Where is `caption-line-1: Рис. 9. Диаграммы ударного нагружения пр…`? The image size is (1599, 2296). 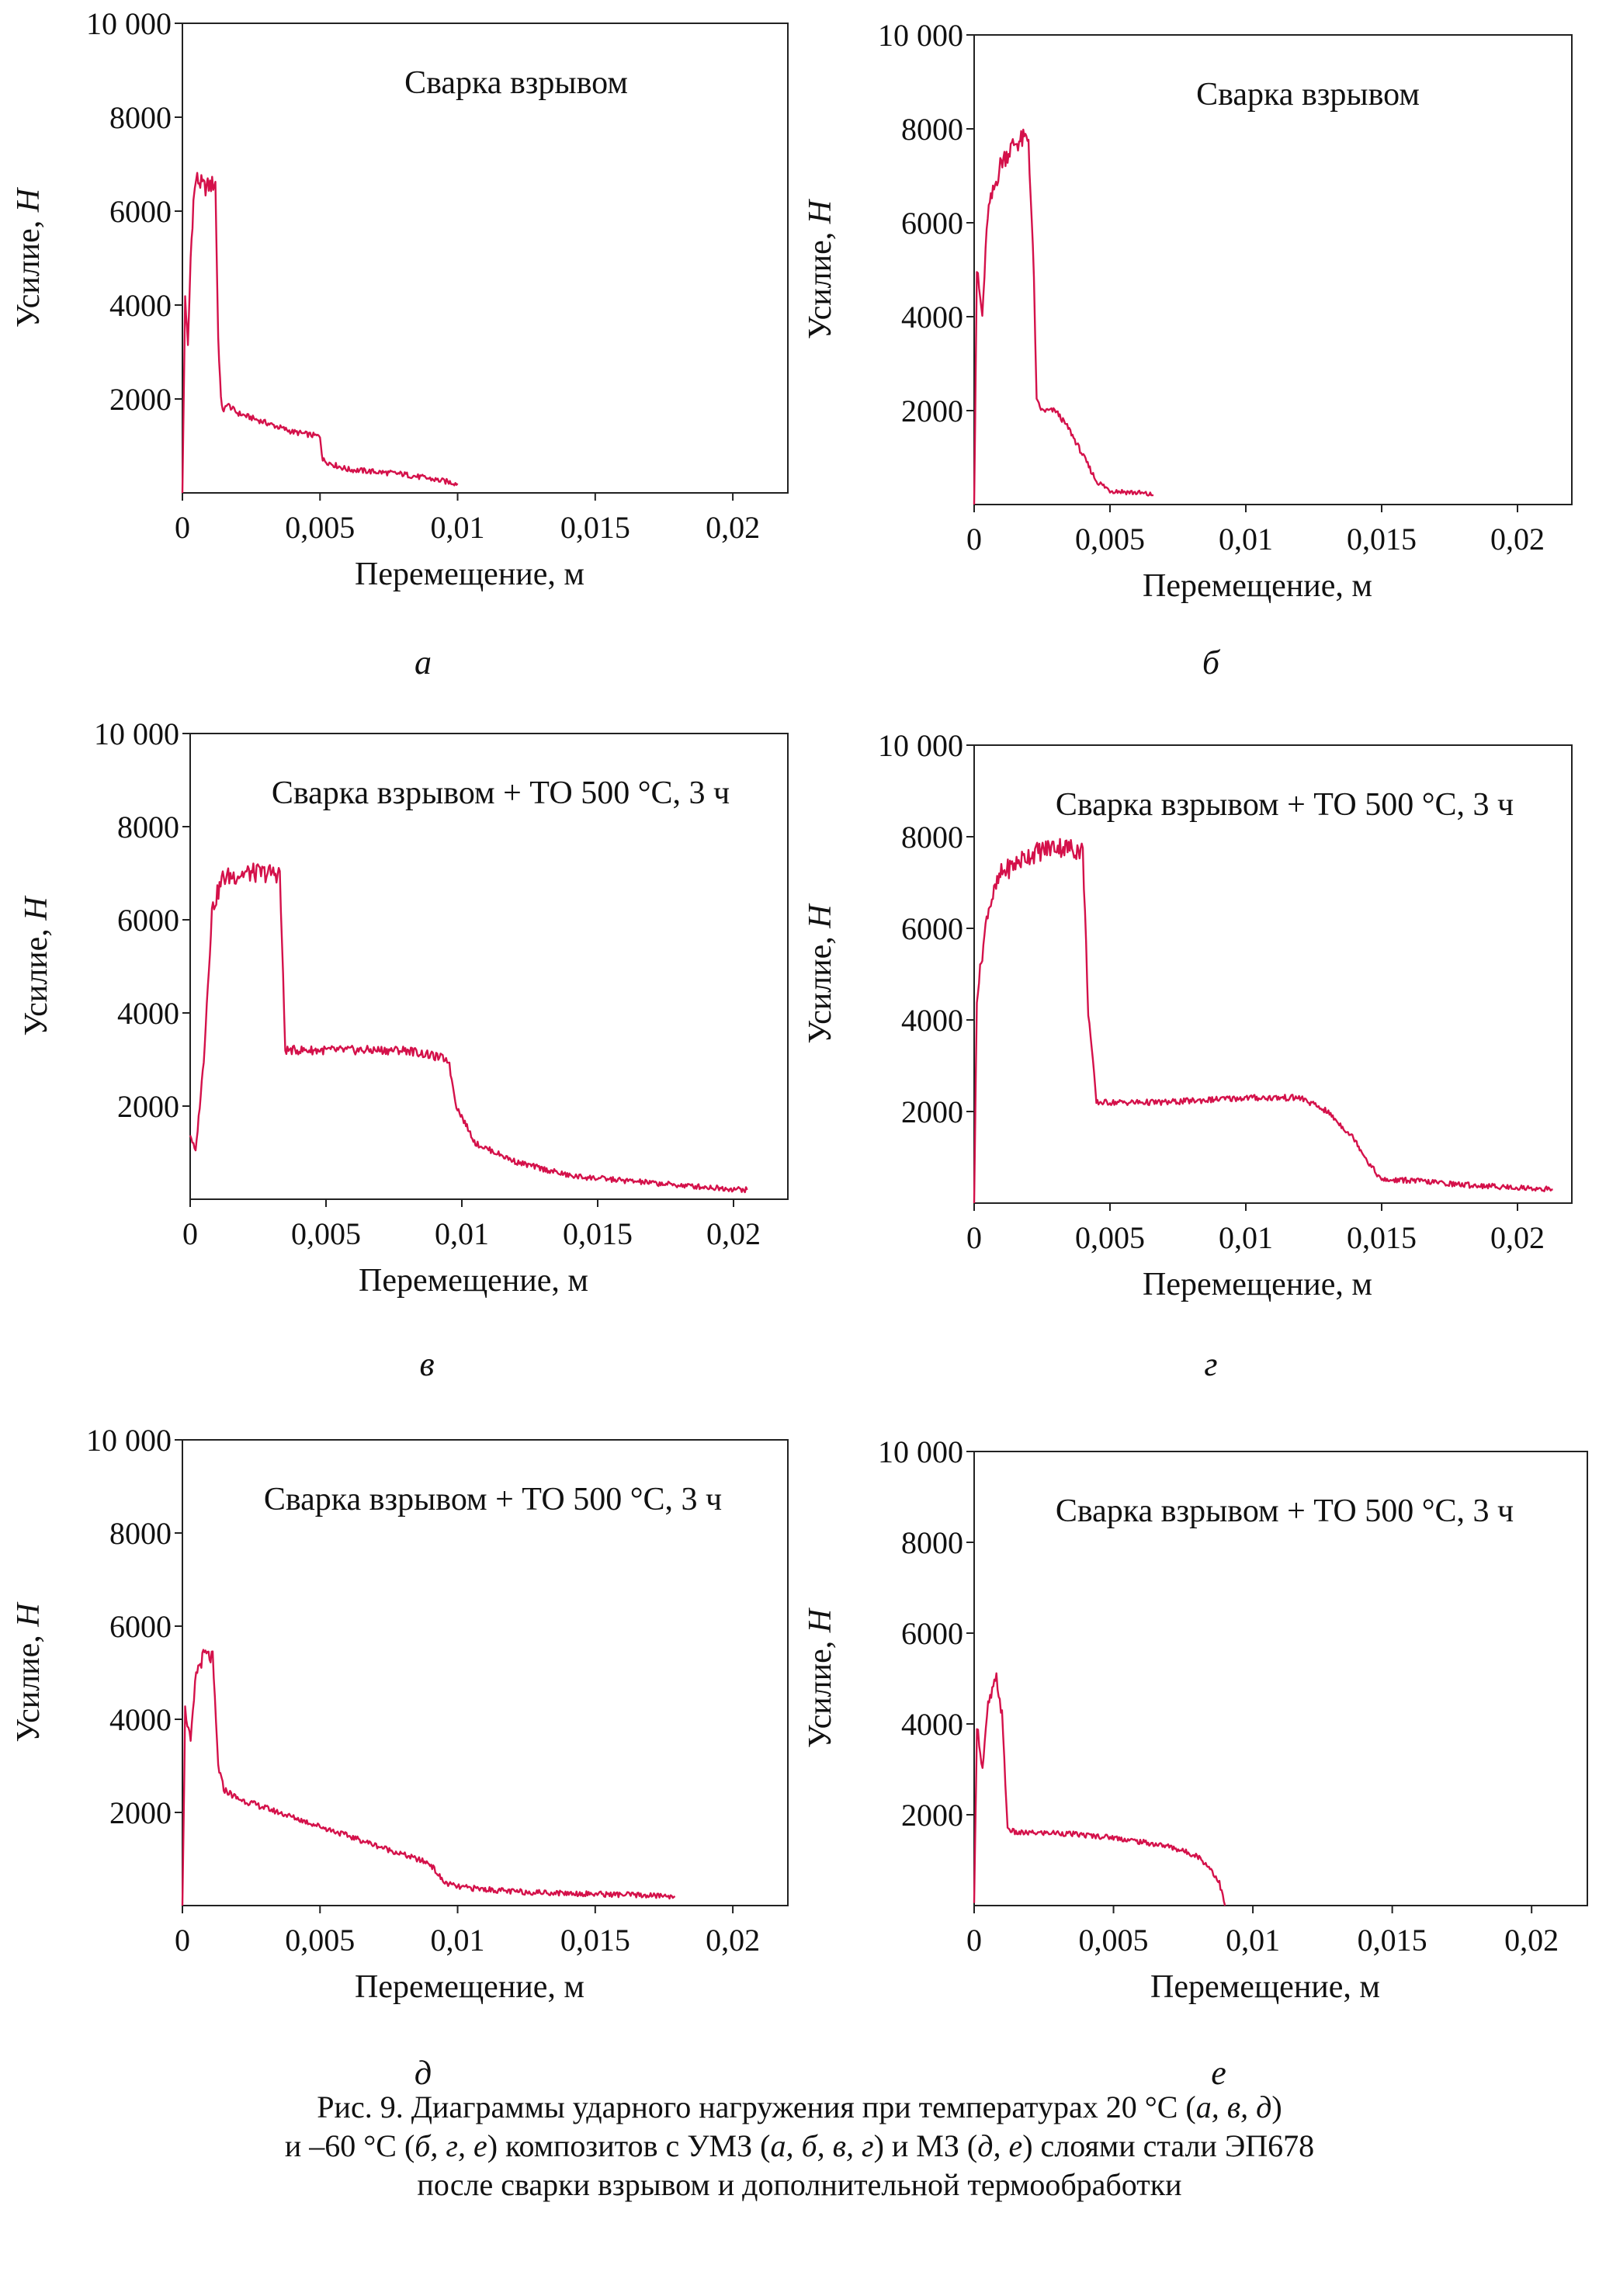
caption-line-1: Рис. 9. Диаграммы ударного нагружения пр… is located at coordinates (799, 2107).